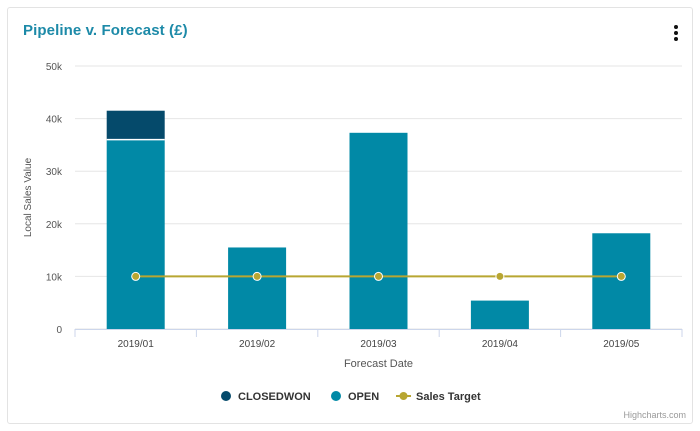 Image resolution: width=700 pixels, height=431 pixels. What do you see at coordinates (257, 344) in the screenshot?
I see `x-tick-label: 2019/02` at bounding box center [257, 344].